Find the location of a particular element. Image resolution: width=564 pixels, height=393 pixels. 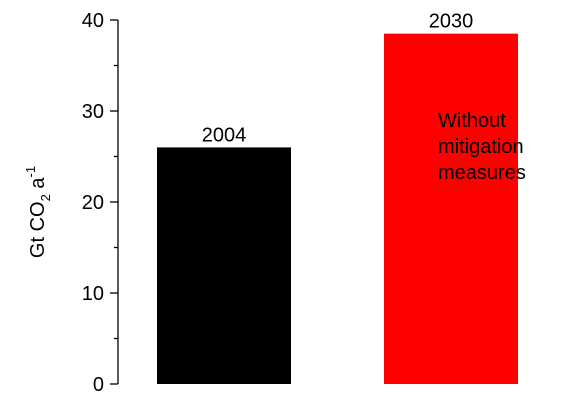

y-ticks: 0 10 20 30 40 is located at coordinates (100, 201).